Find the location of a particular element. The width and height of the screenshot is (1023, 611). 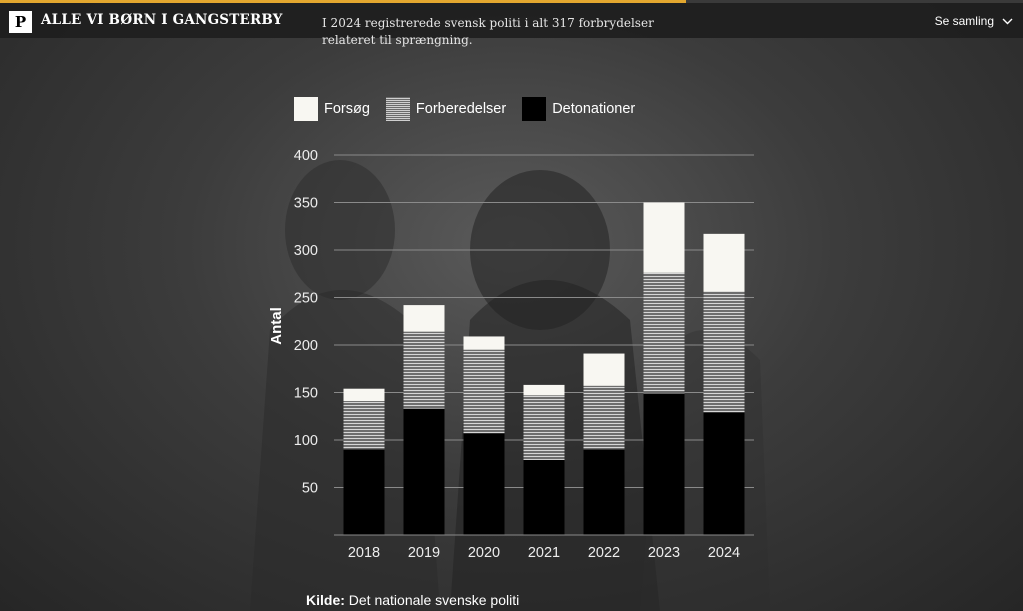

x-tick-label: 2024 is located at coordinates (724, 553).